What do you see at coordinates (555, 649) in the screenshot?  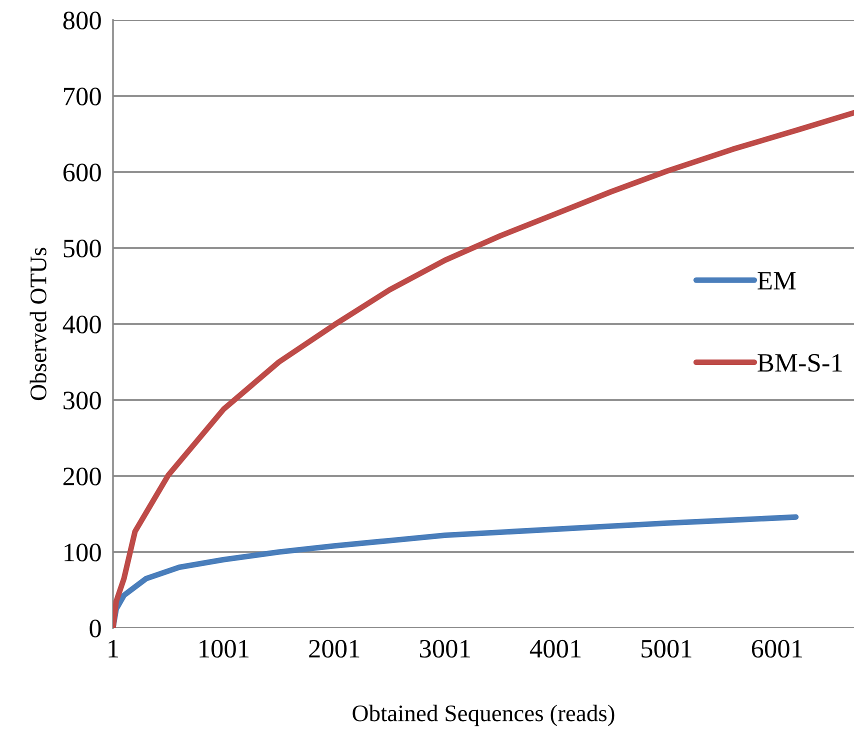 I see `x-tick-label: 4001` at bounding box center [555, 649].